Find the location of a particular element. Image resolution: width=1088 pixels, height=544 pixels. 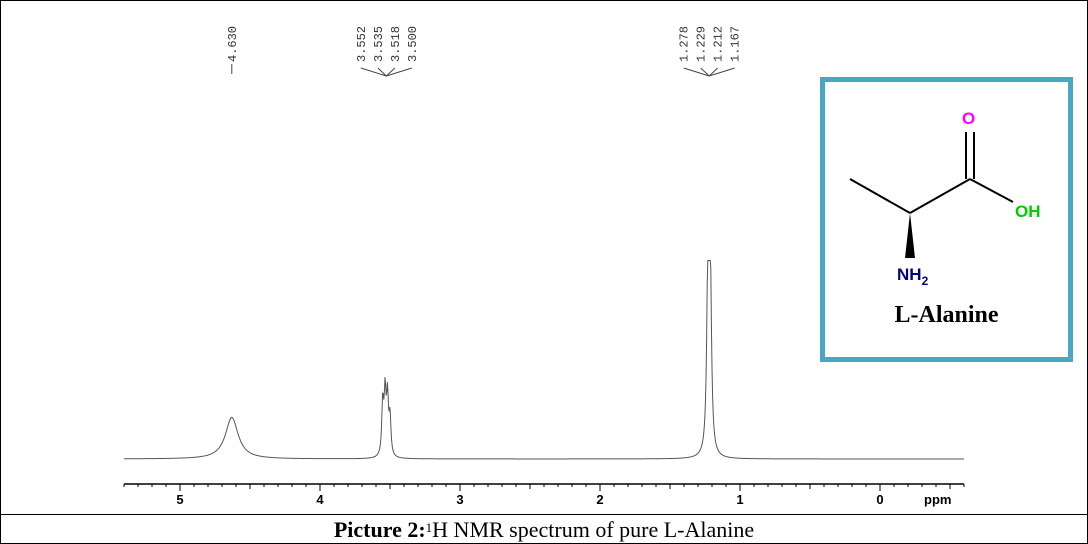

x-axis-tick-labels: 5 4 3 2 1 0 is located at coordinates (529, 499).